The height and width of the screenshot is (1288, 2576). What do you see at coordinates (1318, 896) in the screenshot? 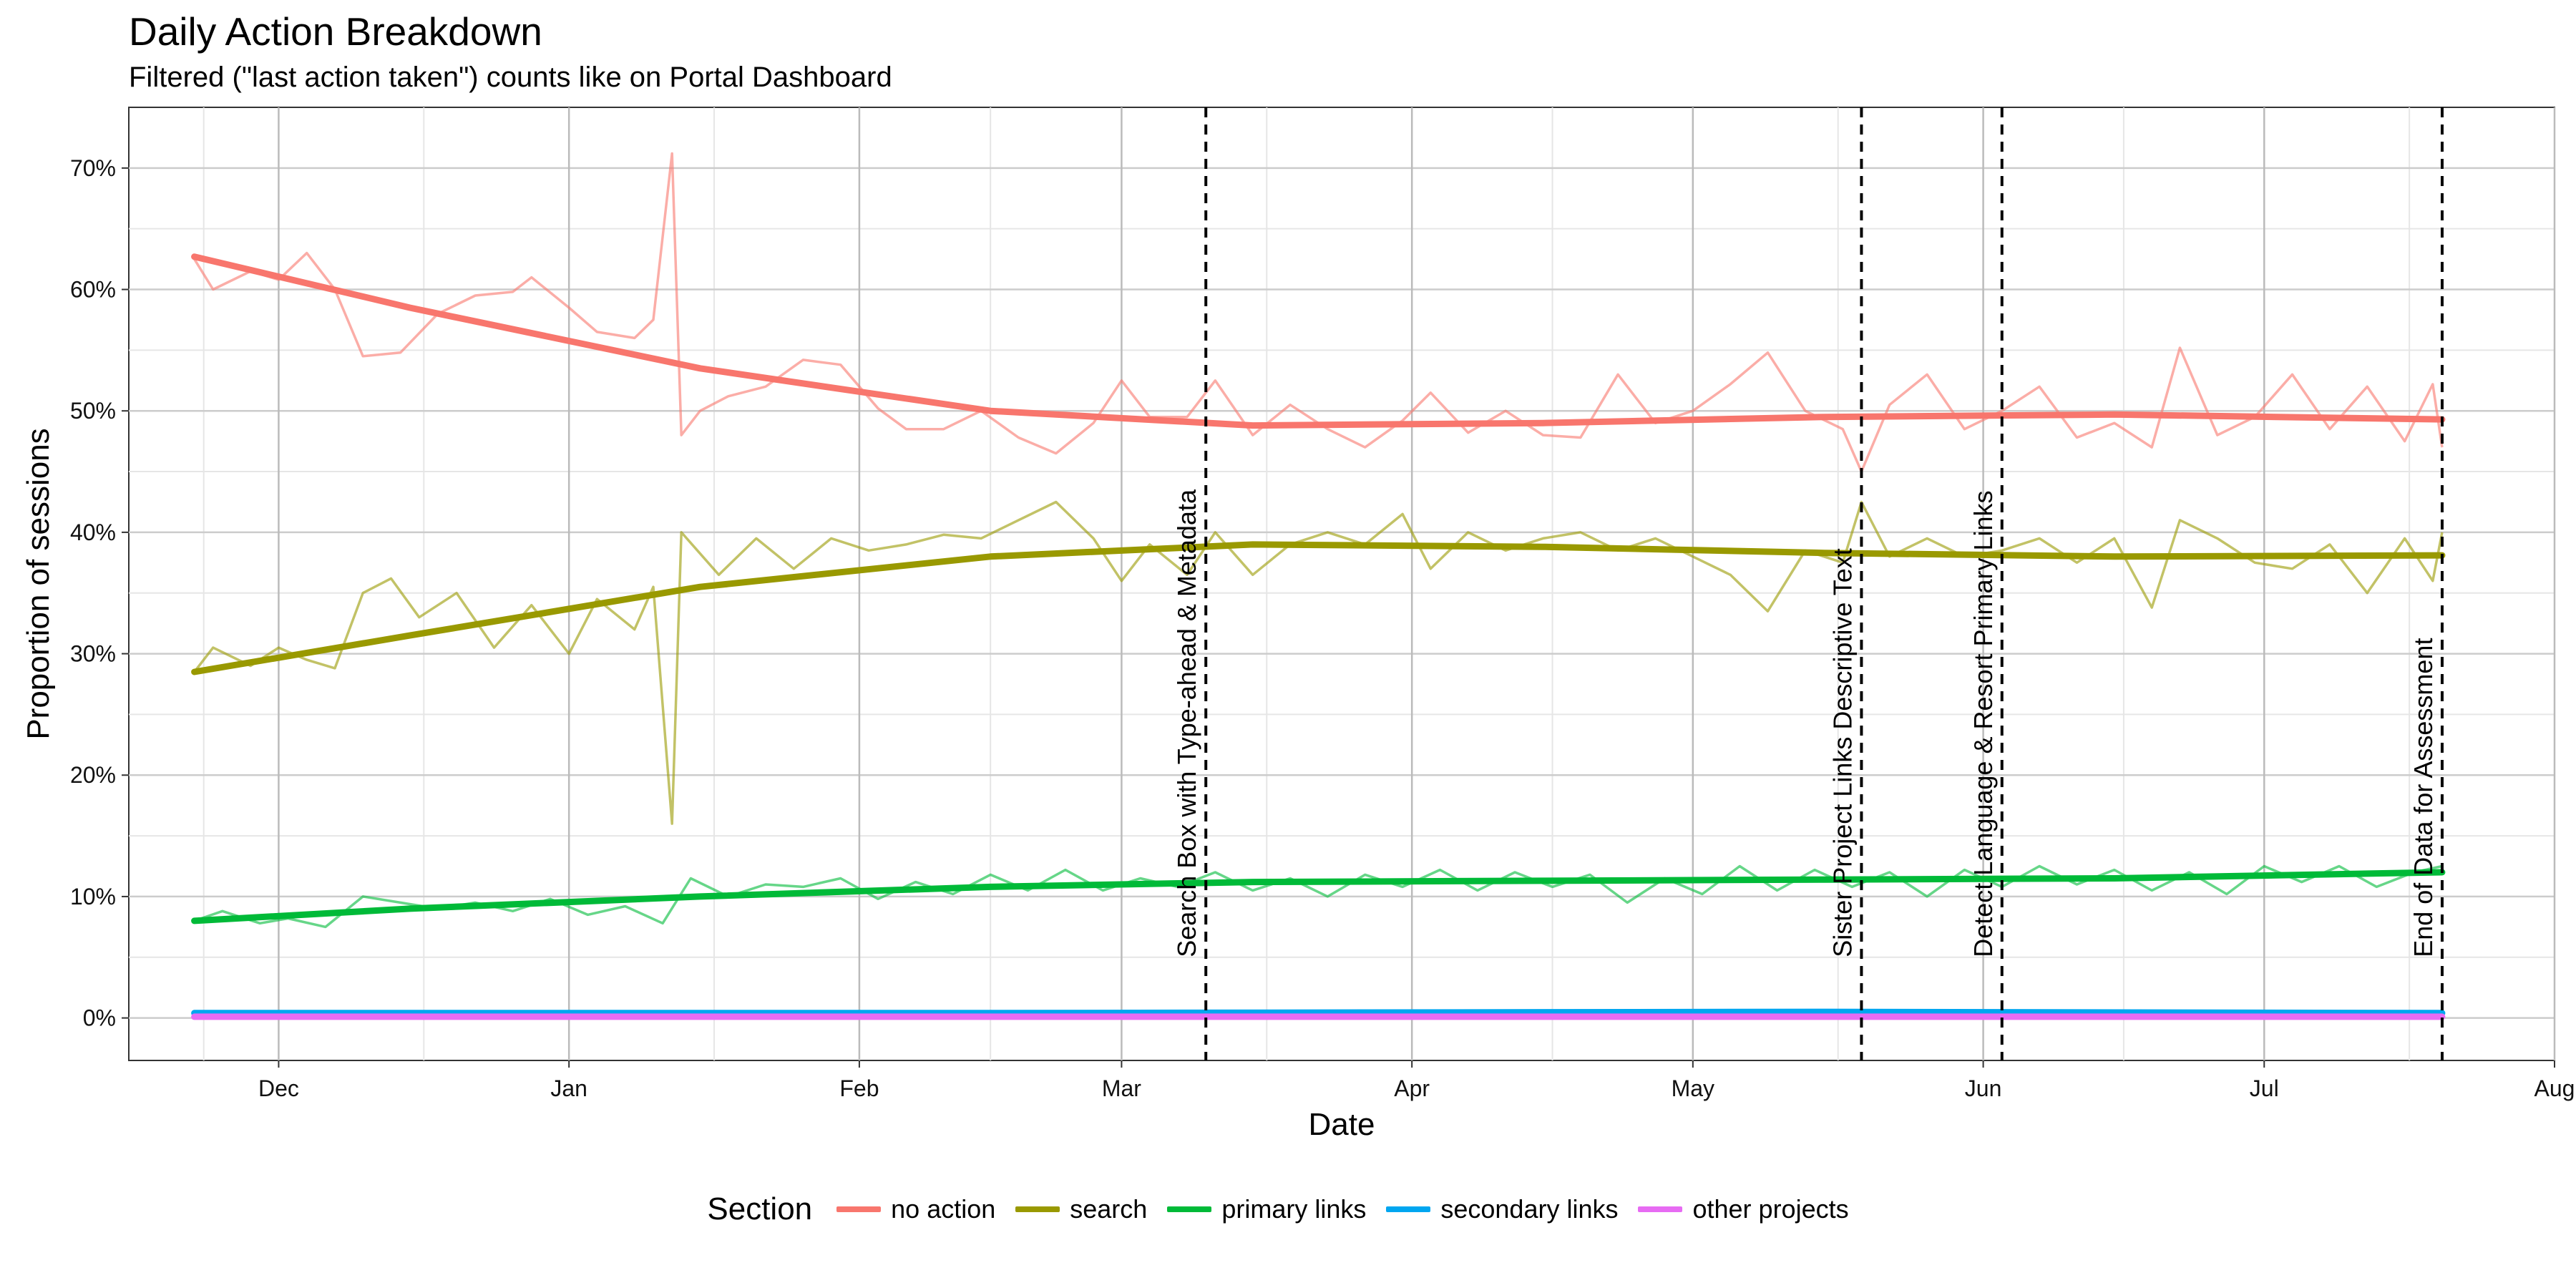
I see `trend-line-primary-links` at bounding box center [1318, 896].